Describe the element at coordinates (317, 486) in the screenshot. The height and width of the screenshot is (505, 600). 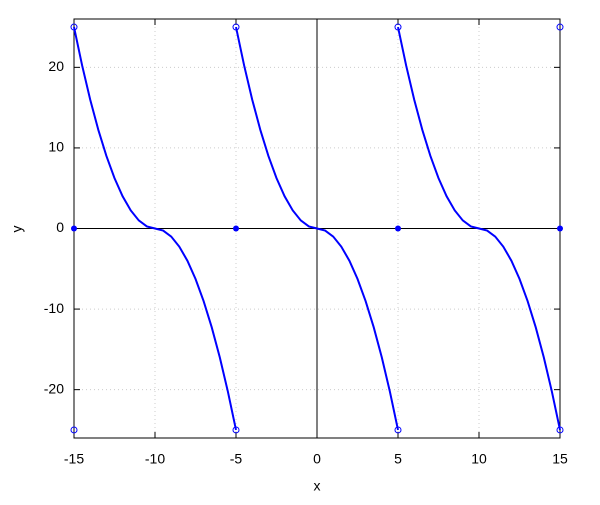
I see `x-axis-label: x` at that location.